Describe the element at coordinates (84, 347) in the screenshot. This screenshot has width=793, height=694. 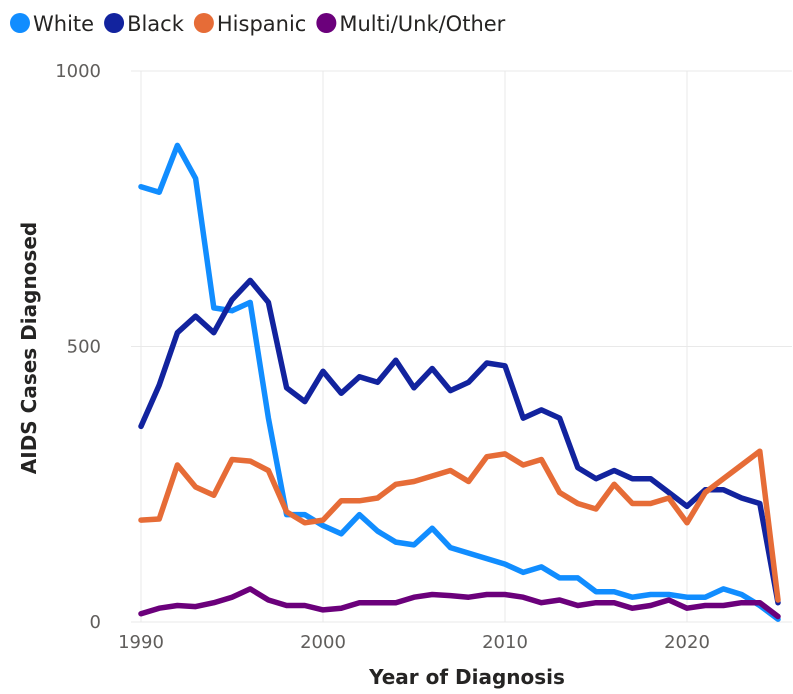
I see `y-tick-label: 500` at that location.